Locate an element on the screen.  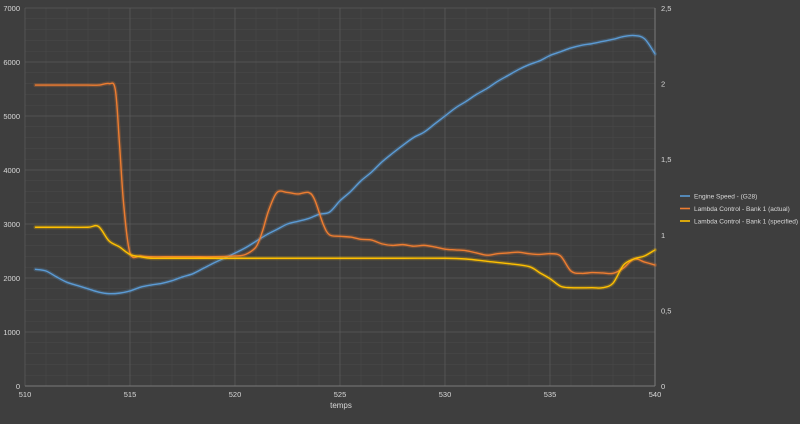
x-axis-label: temps is located at coordinates (341, 405).